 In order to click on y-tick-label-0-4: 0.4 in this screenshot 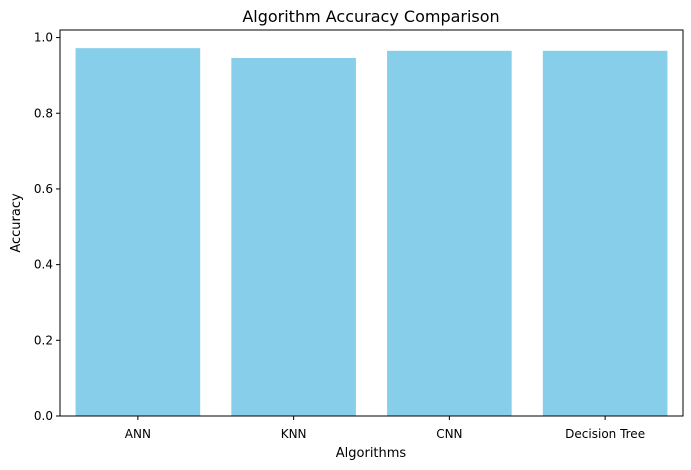, I will do `click(43, 265)`.